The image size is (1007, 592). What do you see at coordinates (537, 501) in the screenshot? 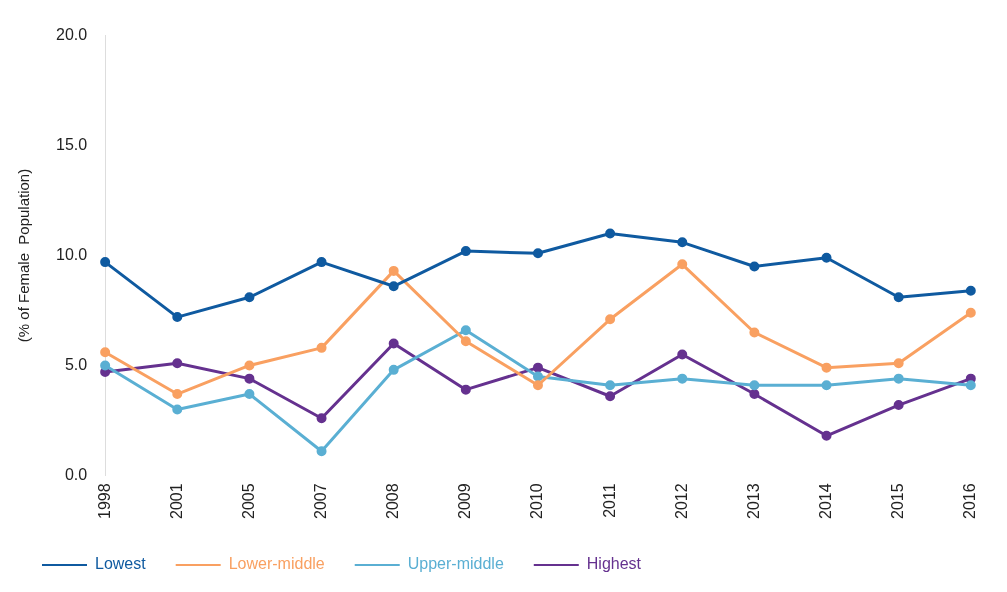
I see `x-tick-label: 2010` at bounding box center [537, 501].